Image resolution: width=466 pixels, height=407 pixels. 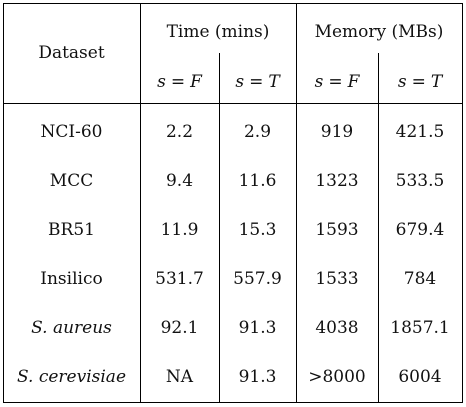 What do you see at coordinates (71, 53) in the screenshot?
I see `header-dataset: Dataset` at bounding box center [71, 53].